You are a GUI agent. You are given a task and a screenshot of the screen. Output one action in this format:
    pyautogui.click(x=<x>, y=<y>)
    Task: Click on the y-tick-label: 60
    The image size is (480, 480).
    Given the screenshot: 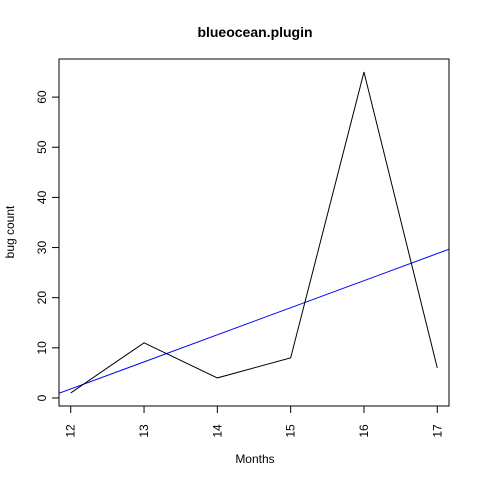 What is the action you would take?
    pyautogui.click(x=42, y=97)
    